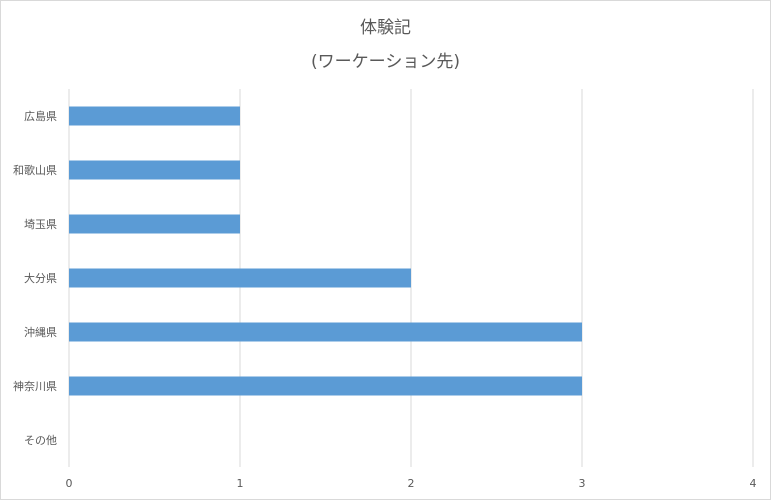 Image resolution: width=771 pixels, height=500 pixels. I want to click on category-label-3: 大分県, so click(40, 278).